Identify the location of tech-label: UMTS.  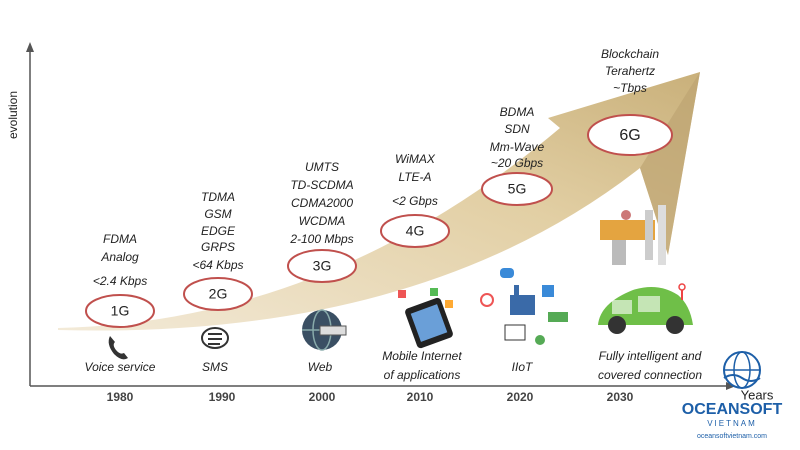
(322, 167).